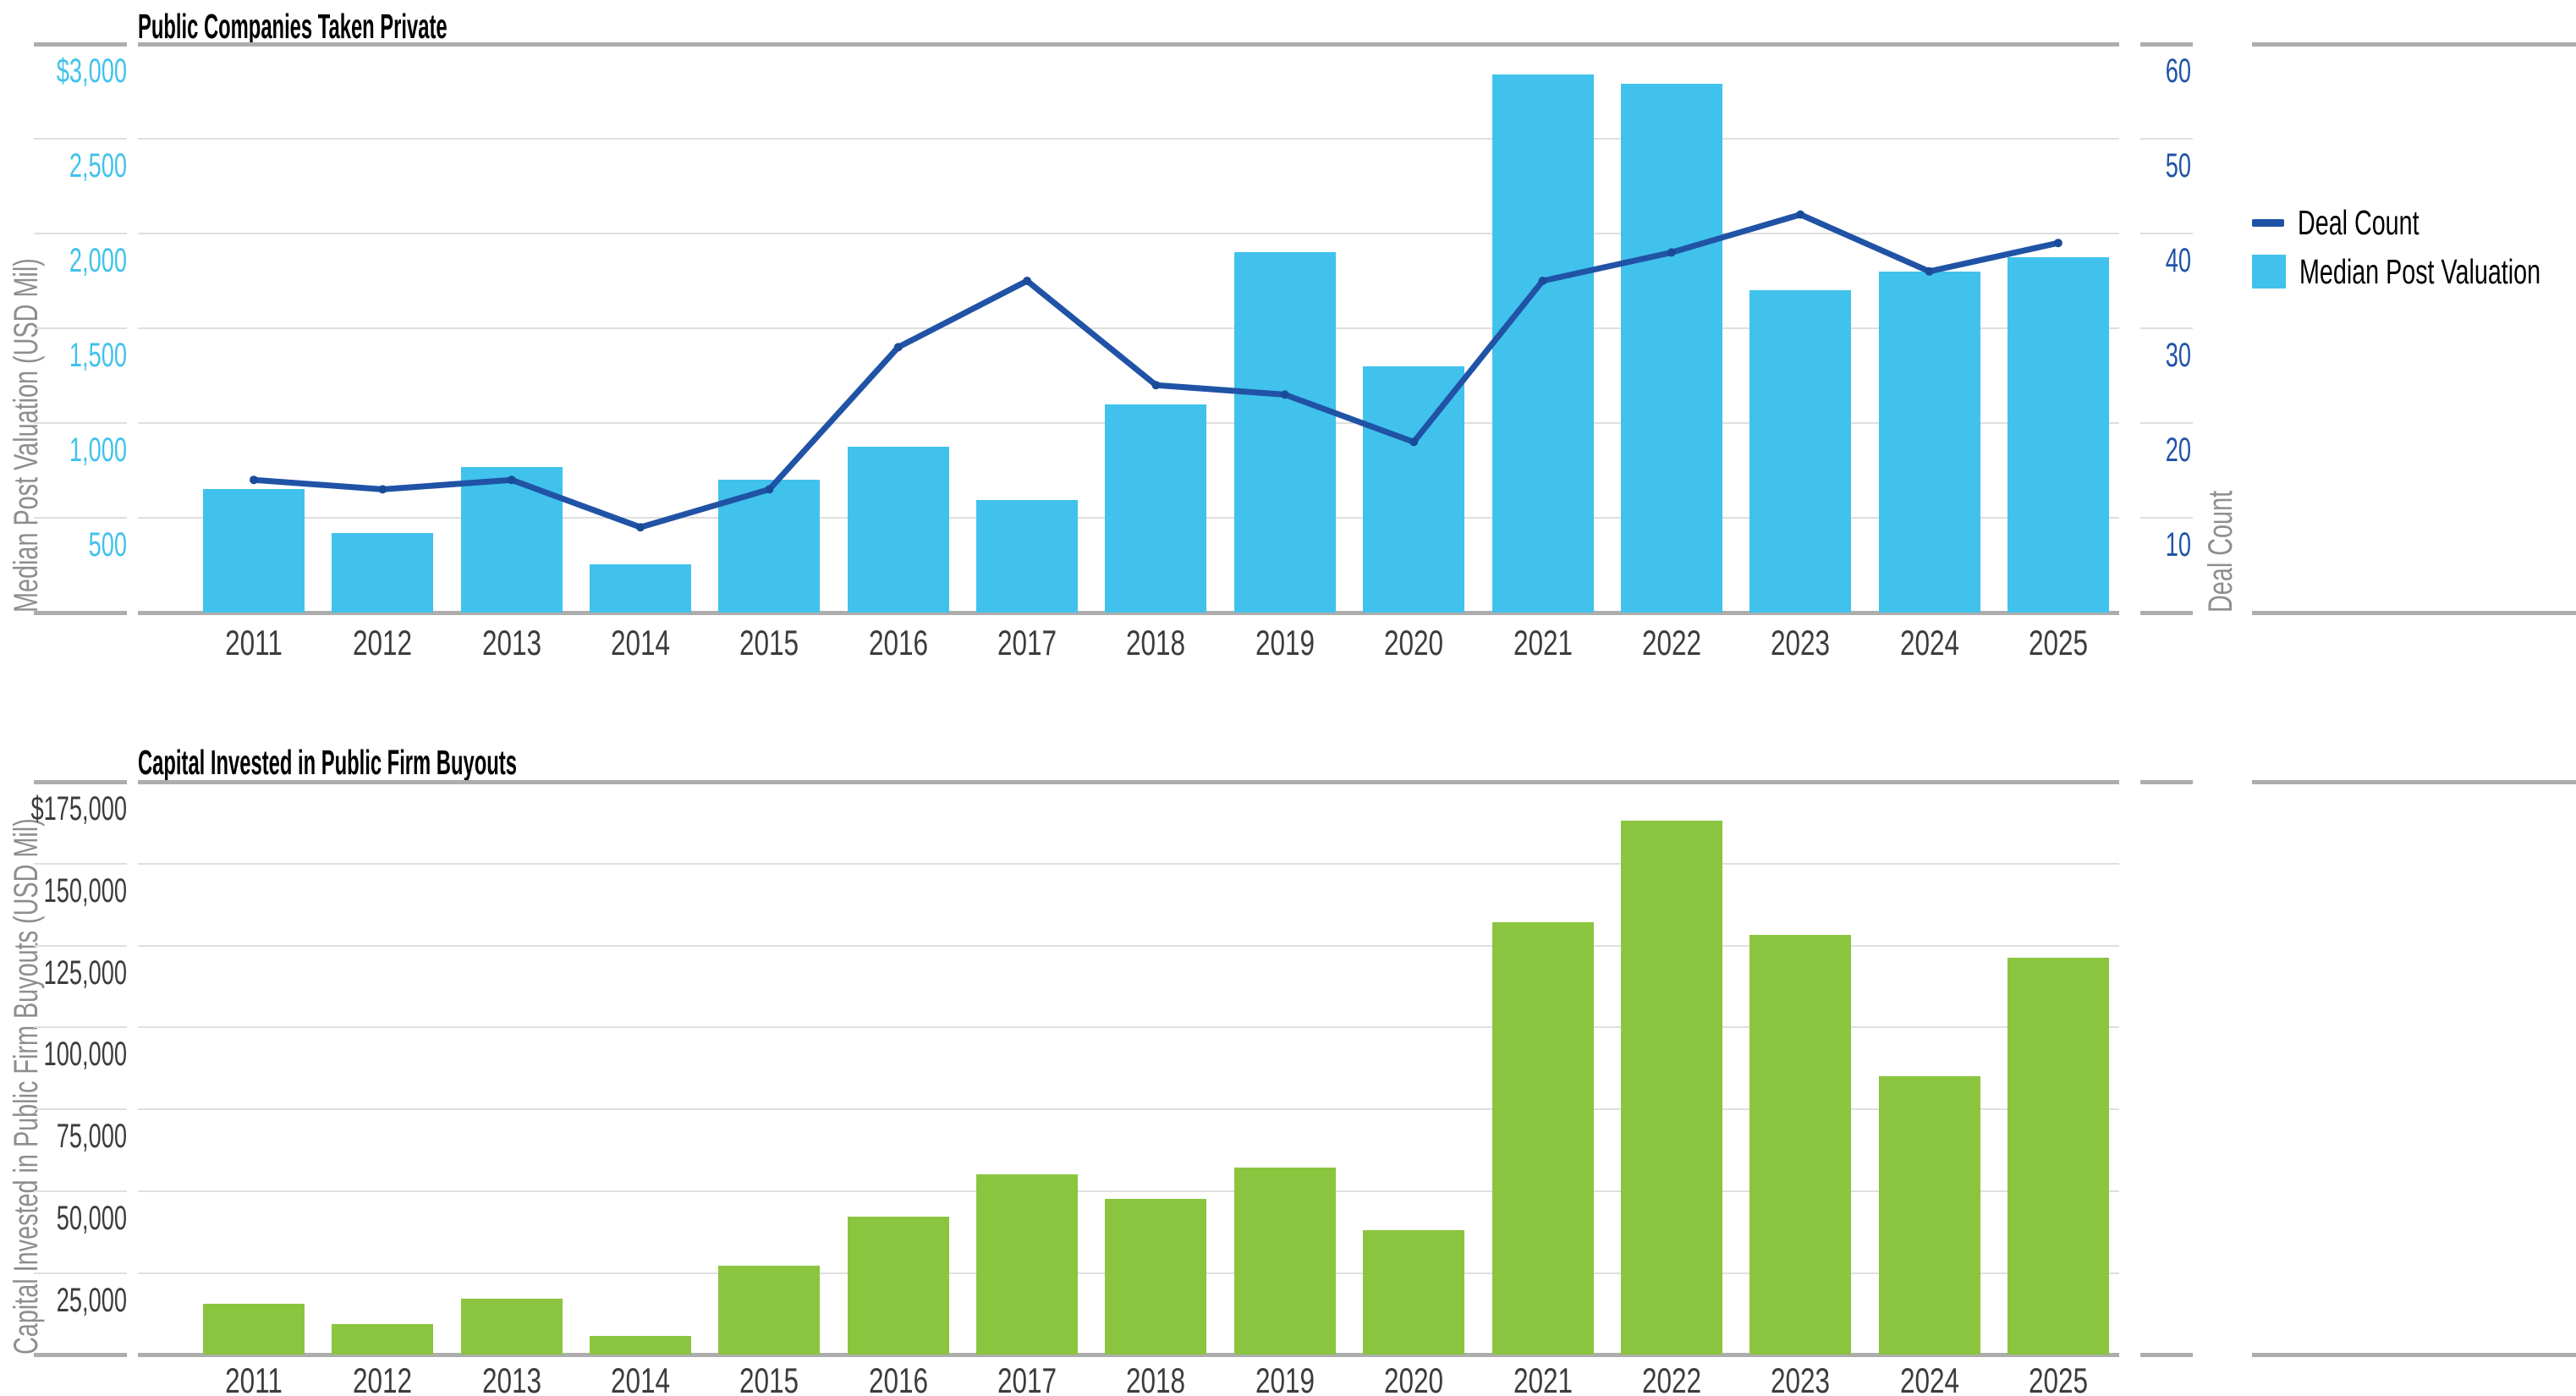 Image resolution: width=2576 pixels, height=1396 pixels. I want to click on legend-label-median-post-valuation: Median Post Valuation, so click(2420, 271).